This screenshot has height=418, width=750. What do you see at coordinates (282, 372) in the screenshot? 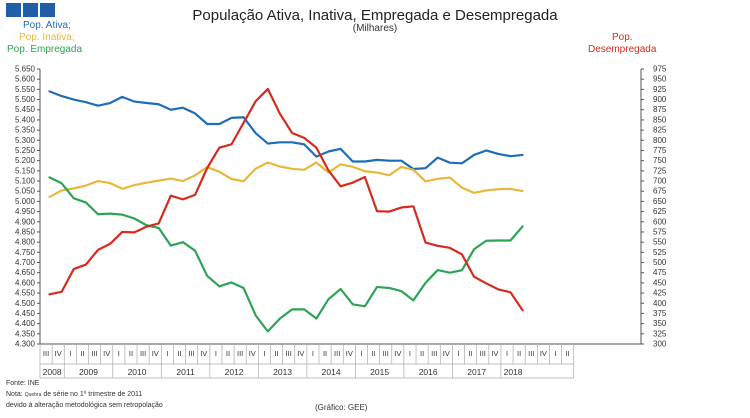
I see `year-label: 2013` at bounding box center [282, 372].